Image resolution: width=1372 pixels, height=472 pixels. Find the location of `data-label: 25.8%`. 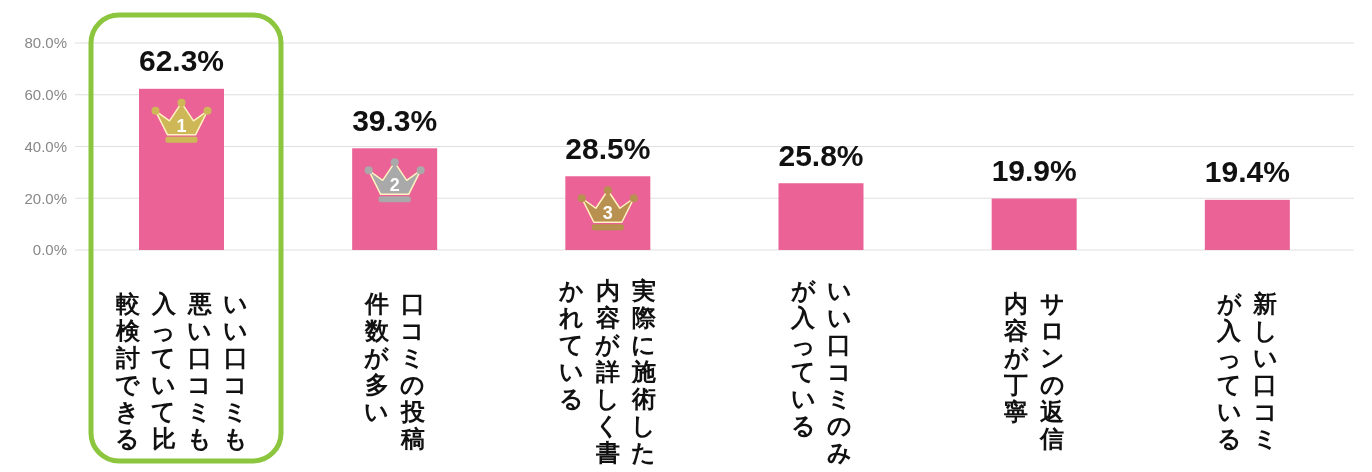

data-label: 25.8% is located at coordinates (821, 155).